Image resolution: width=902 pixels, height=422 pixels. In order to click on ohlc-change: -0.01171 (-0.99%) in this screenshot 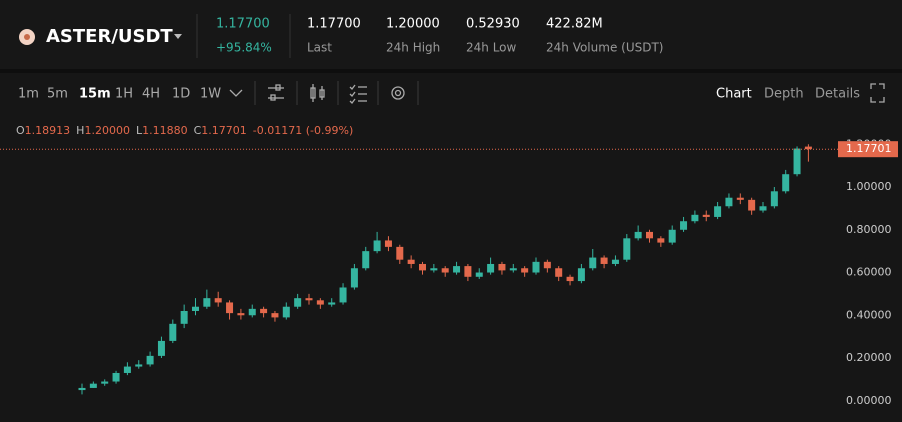, I will do `click(303, 130)`.